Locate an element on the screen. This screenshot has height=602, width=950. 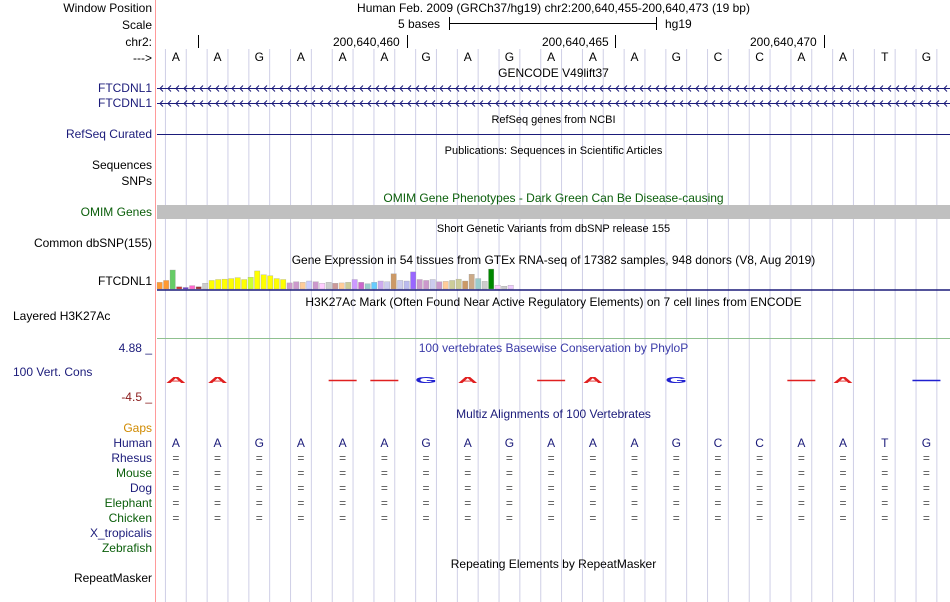
snps-label: SNPs is located at coordinates (136, 181).